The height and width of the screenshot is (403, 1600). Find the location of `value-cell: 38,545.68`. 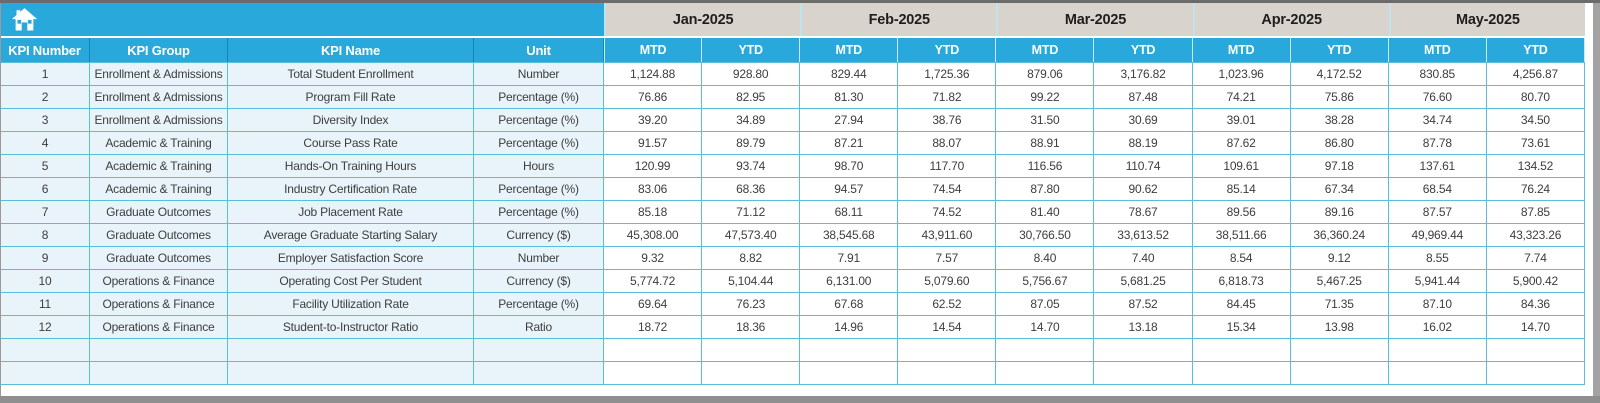

value-cell: 38,545.68 is located at coordinates (849, 235).